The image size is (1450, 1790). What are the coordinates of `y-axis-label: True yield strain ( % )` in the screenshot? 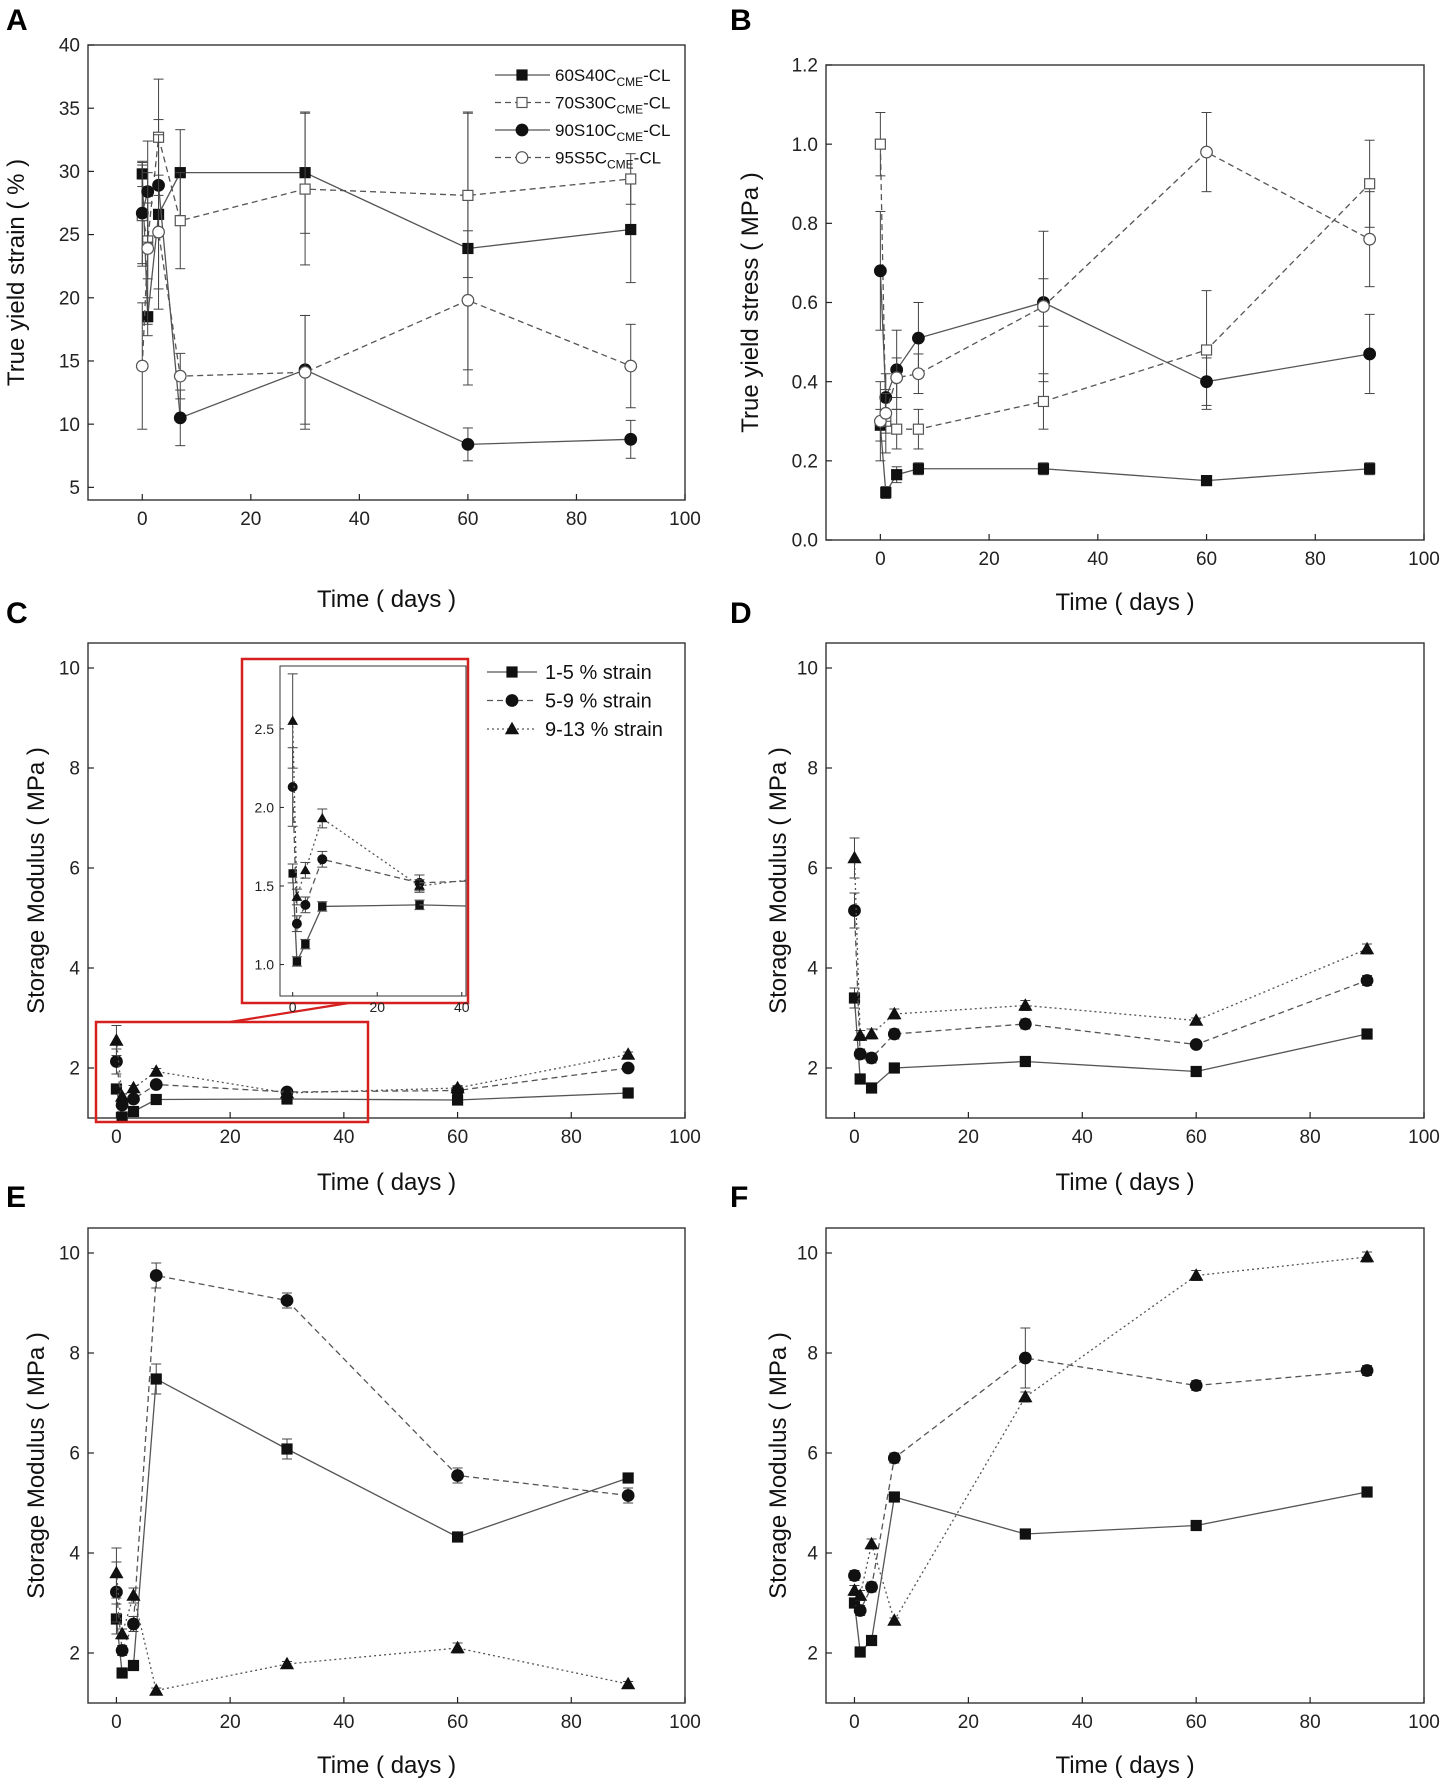 It's located at (16, 272).